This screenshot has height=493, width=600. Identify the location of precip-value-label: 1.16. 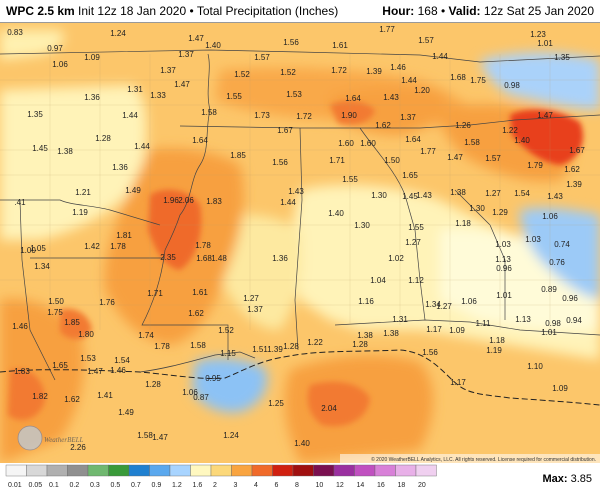
(366, 301).